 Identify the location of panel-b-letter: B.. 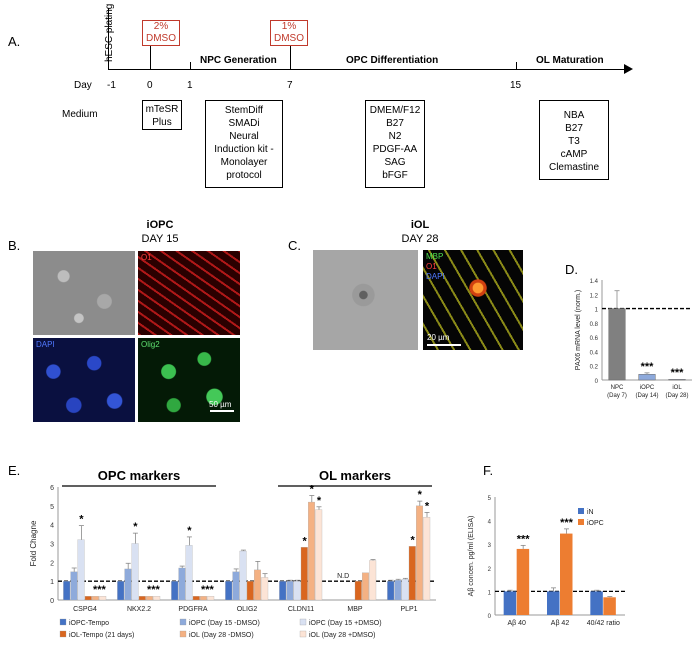
(14, 245).